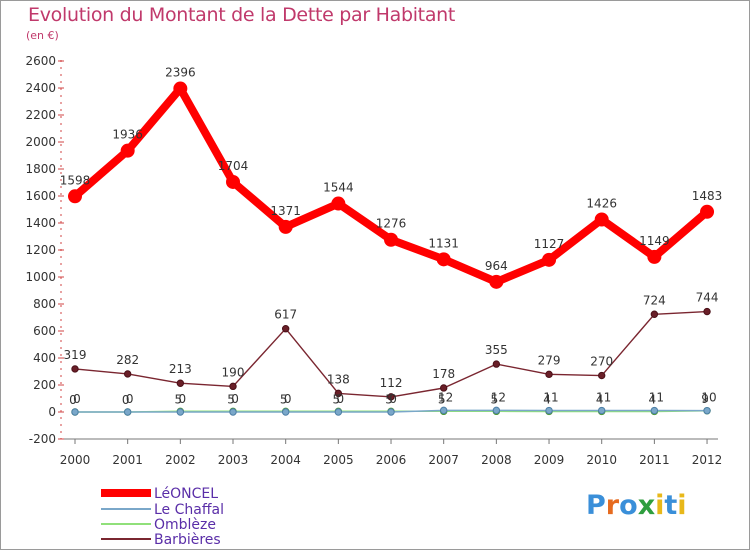 This screenshot has width=750, height=550. What do you see at coordinates (44, 358) in the screenshot?
I see `y-tick-label: 400` at bounding box center [44, 358].